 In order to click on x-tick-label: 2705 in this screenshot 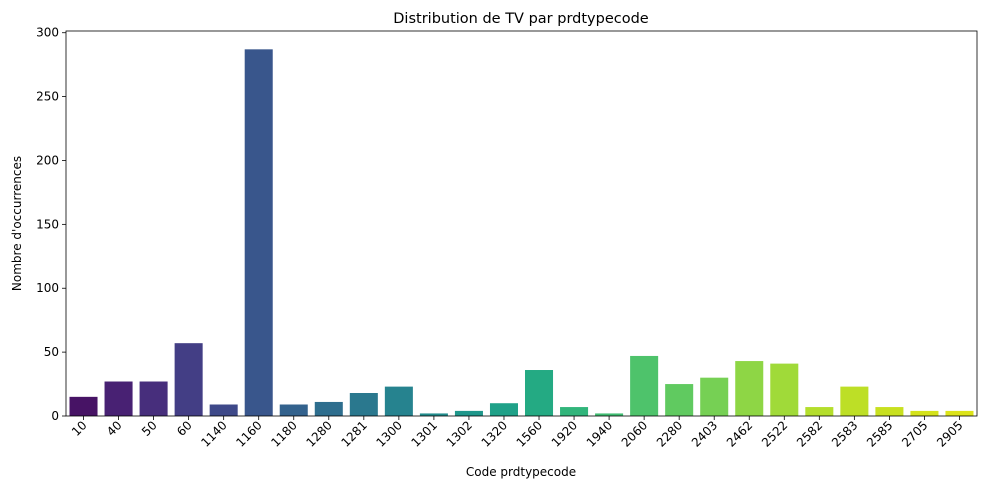, I will do `click(914, 433)`.